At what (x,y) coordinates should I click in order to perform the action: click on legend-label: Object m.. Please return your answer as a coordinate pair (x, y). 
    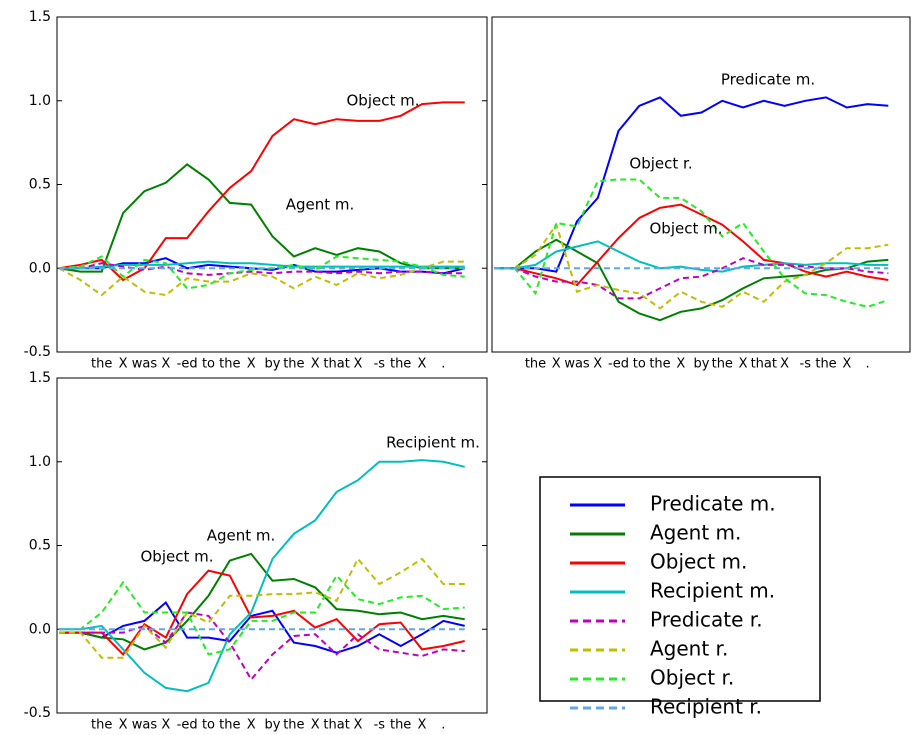
    Looking at the image, I should click on (698, 562).